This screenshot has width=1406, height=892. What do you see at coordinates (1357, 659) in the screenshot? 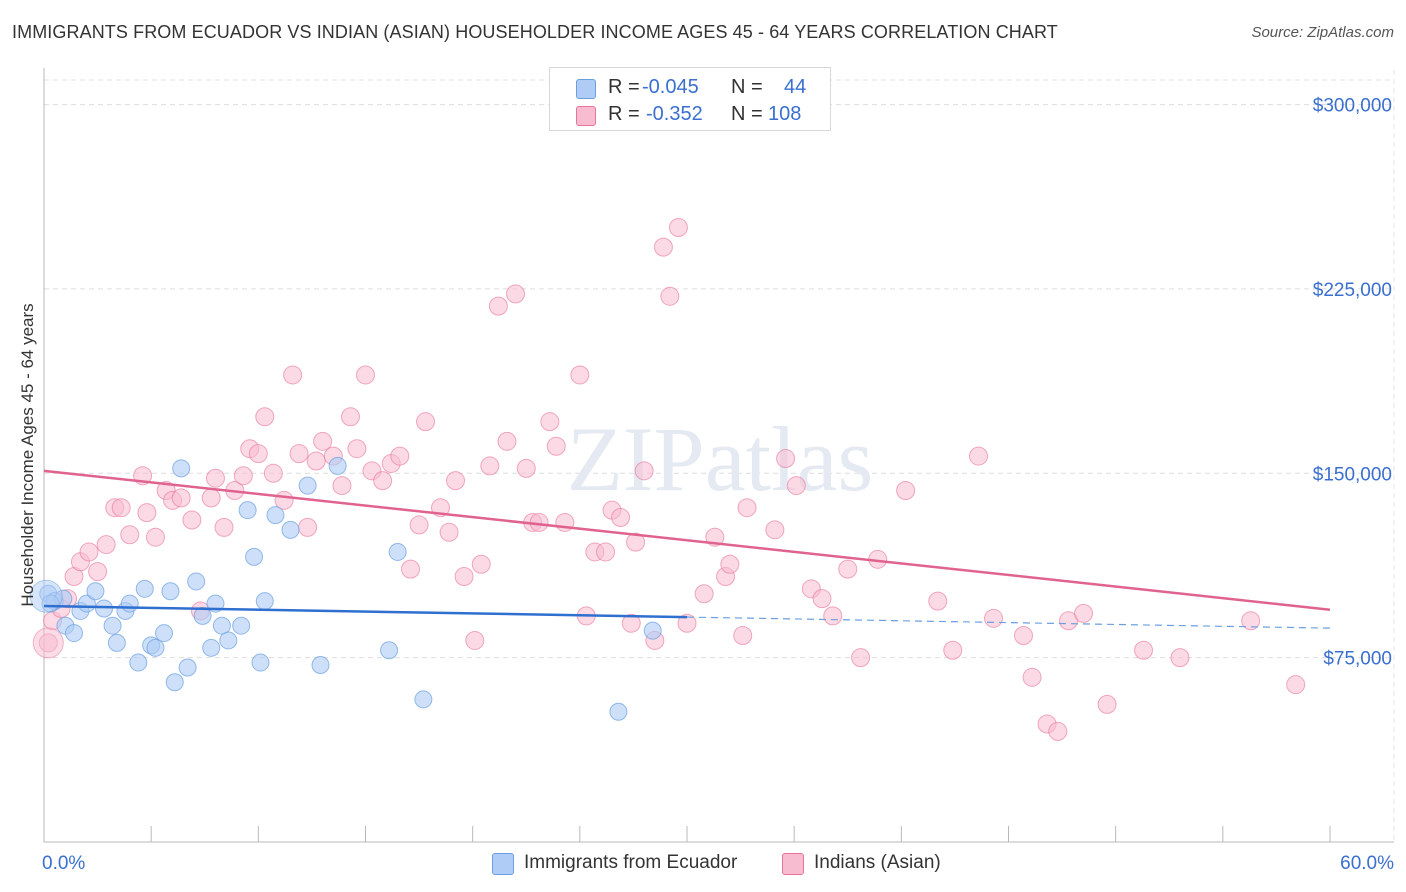
I see `y-tick-label: $75,000` at bounding box center [1357, 659].